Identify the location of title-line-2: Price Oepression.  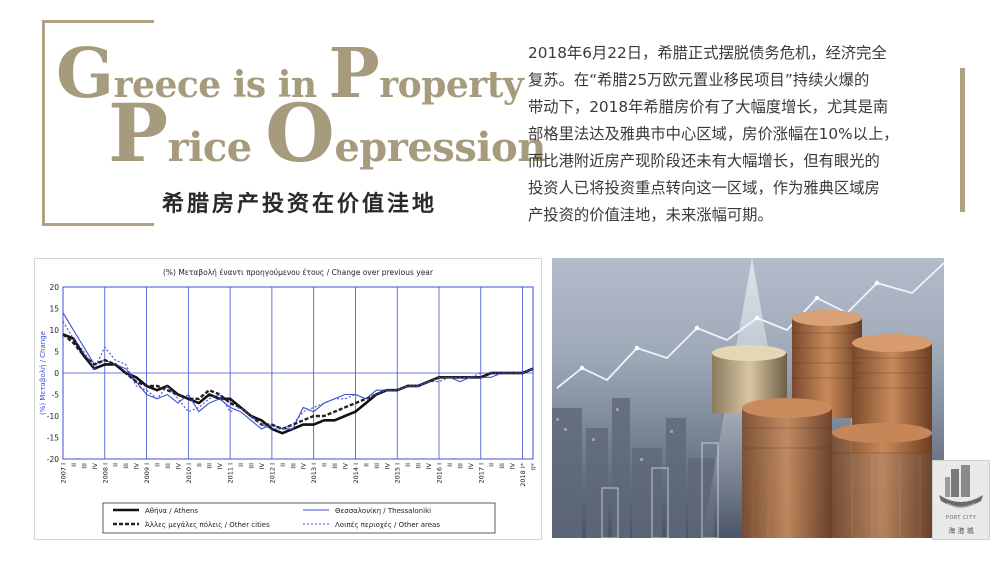
(327, 144).